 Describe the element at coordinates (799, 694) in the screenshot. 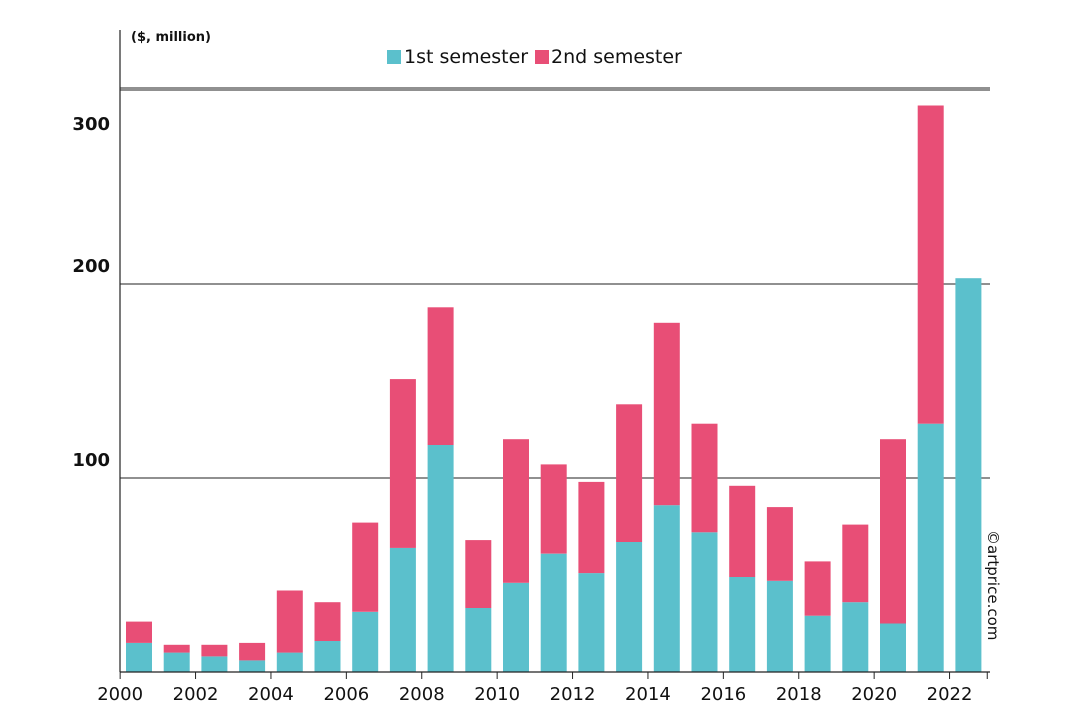

I see `x-tick-label: 2018` at that location.